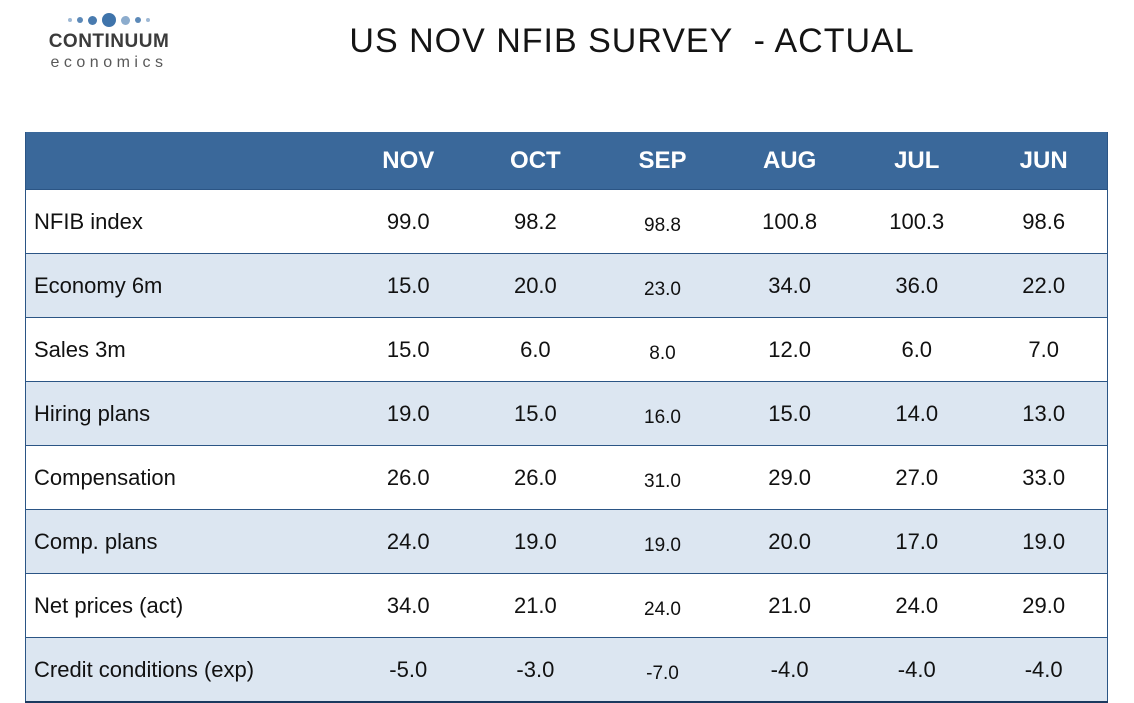 The image size is (1134, 703). What do you see at coordinates (662, 161) in the screenshot?
I see `column-header-sep: SEP` at bounding box center [662, 161].